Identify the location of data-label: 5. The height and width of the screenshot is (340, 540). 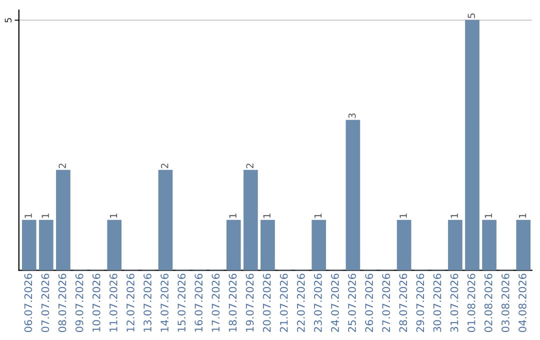
(472, 15).